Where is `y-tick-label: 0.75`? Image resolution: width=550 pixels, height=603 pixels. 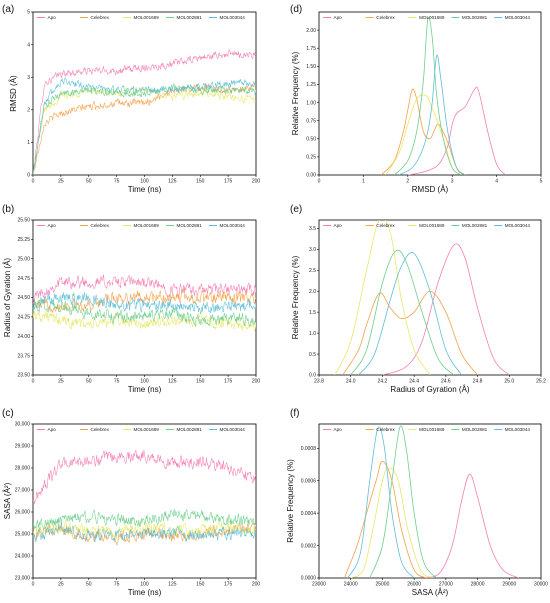 y-tick-label: 0.75 is located at coordinates (311, 121).